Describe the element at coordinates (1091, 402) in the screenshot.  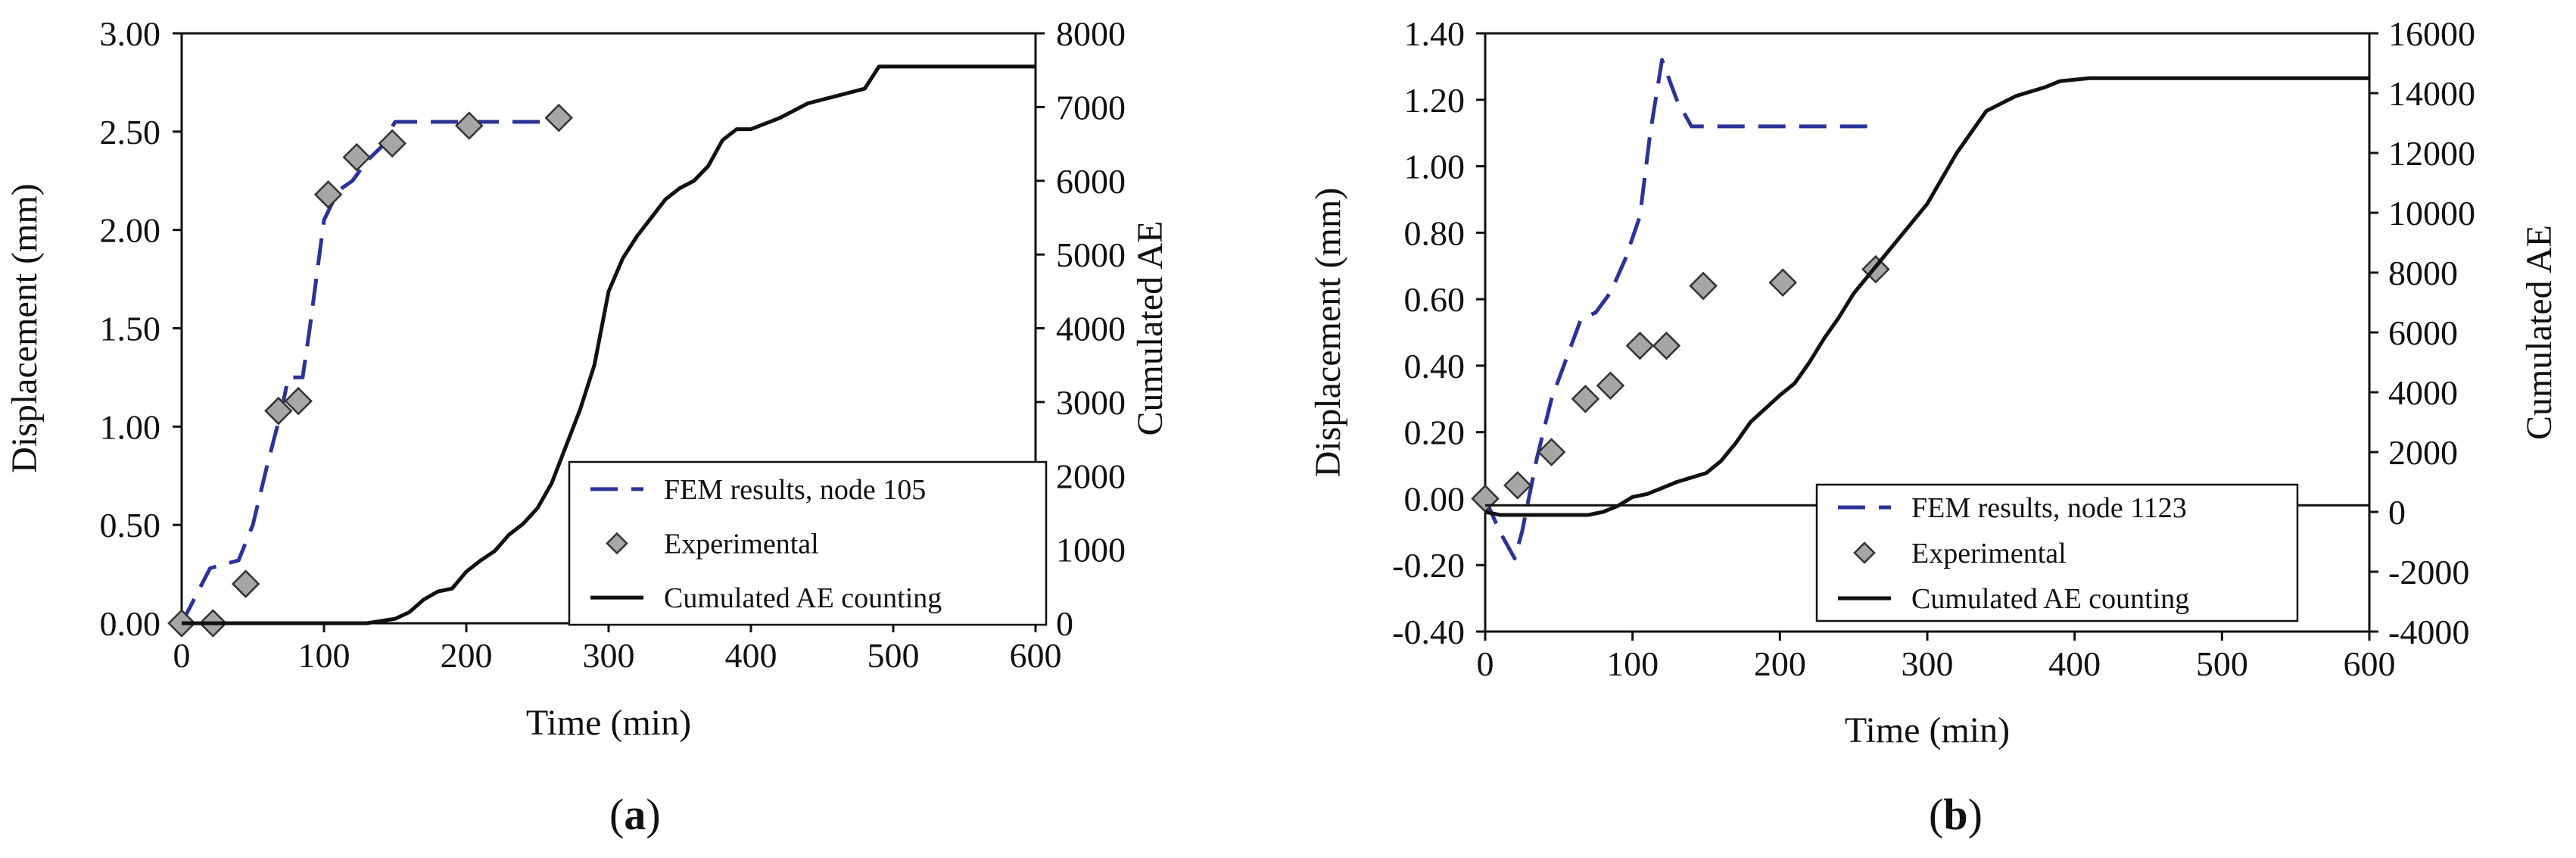
I see `y2-tick-label: 3000` at that location.